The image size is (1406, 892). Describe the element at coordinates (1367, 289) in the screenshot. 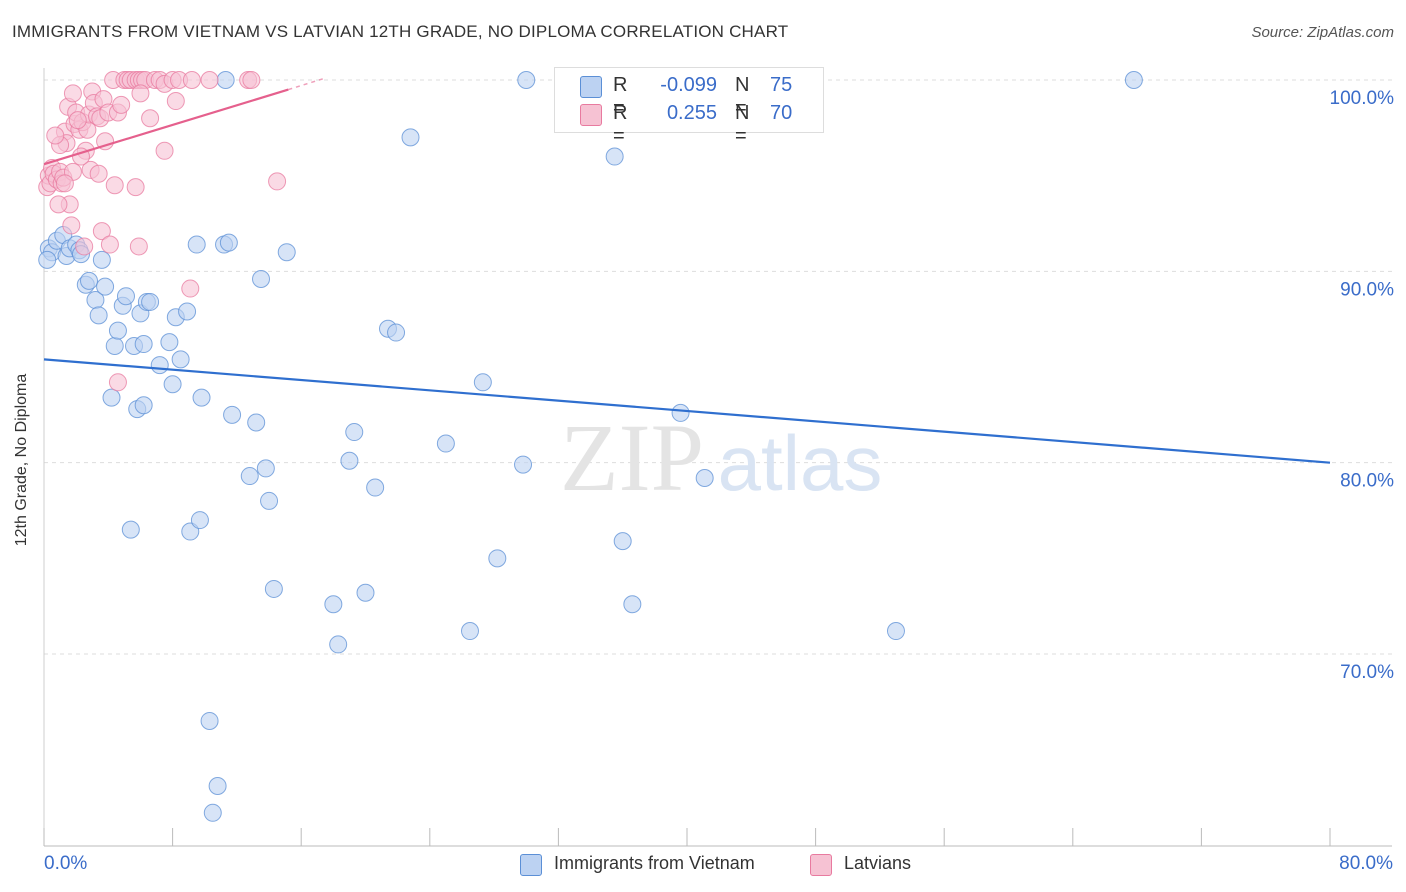

I see `y-tick-label: 90.0%` at that location.